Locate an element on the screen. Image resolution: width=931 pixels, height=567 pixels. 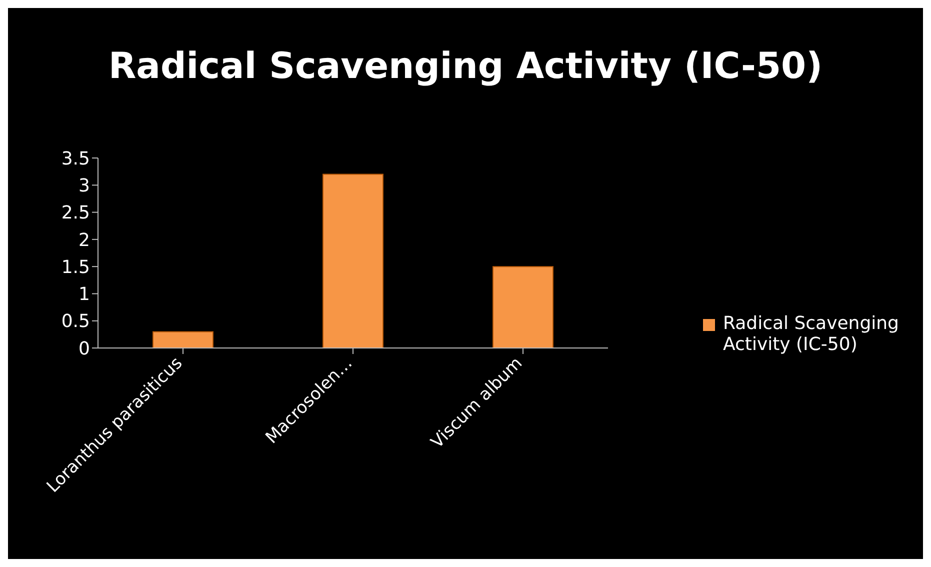
chart-title: Radical Scavenging Activity (IC-50) is located at coordinates (465, 66).